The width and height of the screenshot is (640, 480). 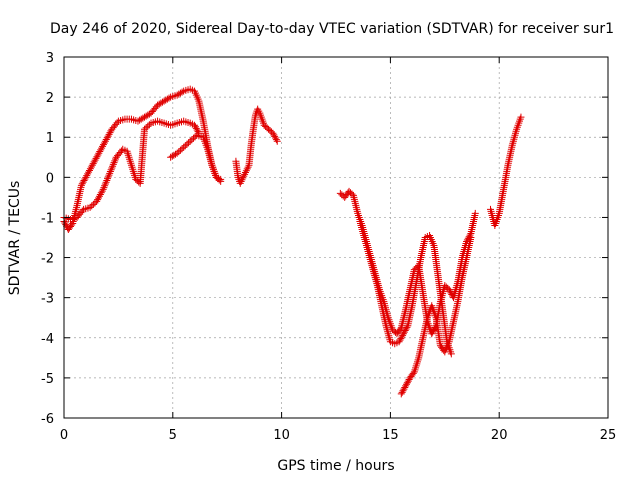 I want to click on series-track-h, so click(x=505, y=171).